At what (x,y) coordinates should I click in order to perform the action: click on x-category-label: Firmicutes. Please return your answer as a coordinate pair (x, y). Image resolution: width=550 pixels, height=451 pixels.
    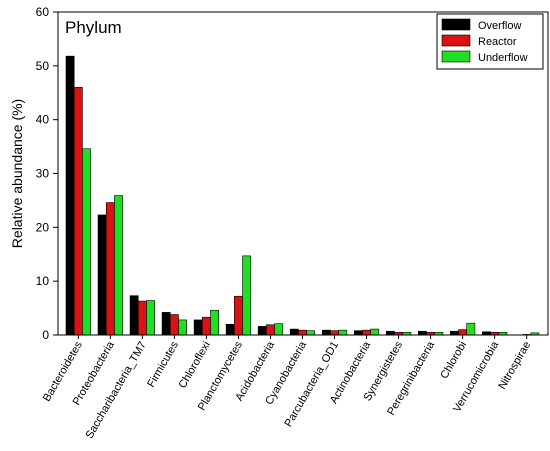
    Looking at the image, I should click on (163, 364).